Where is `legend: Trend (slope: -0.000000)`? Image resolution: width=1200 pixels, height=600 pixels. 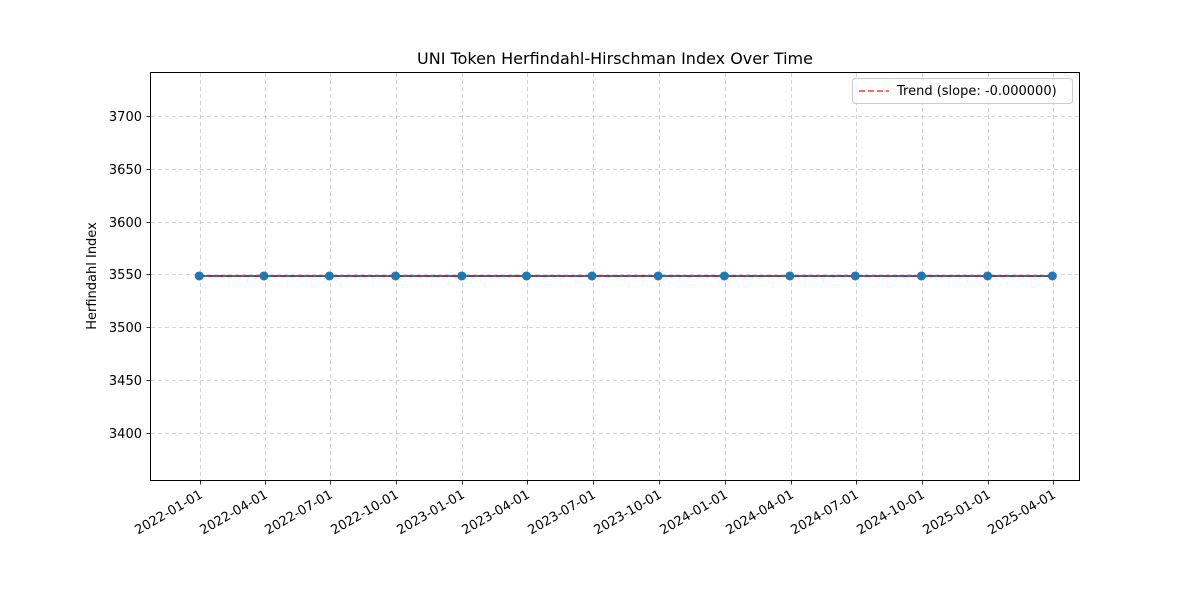
legend: Trend (slope: -0.000000) is located at coordinates (962, 91).